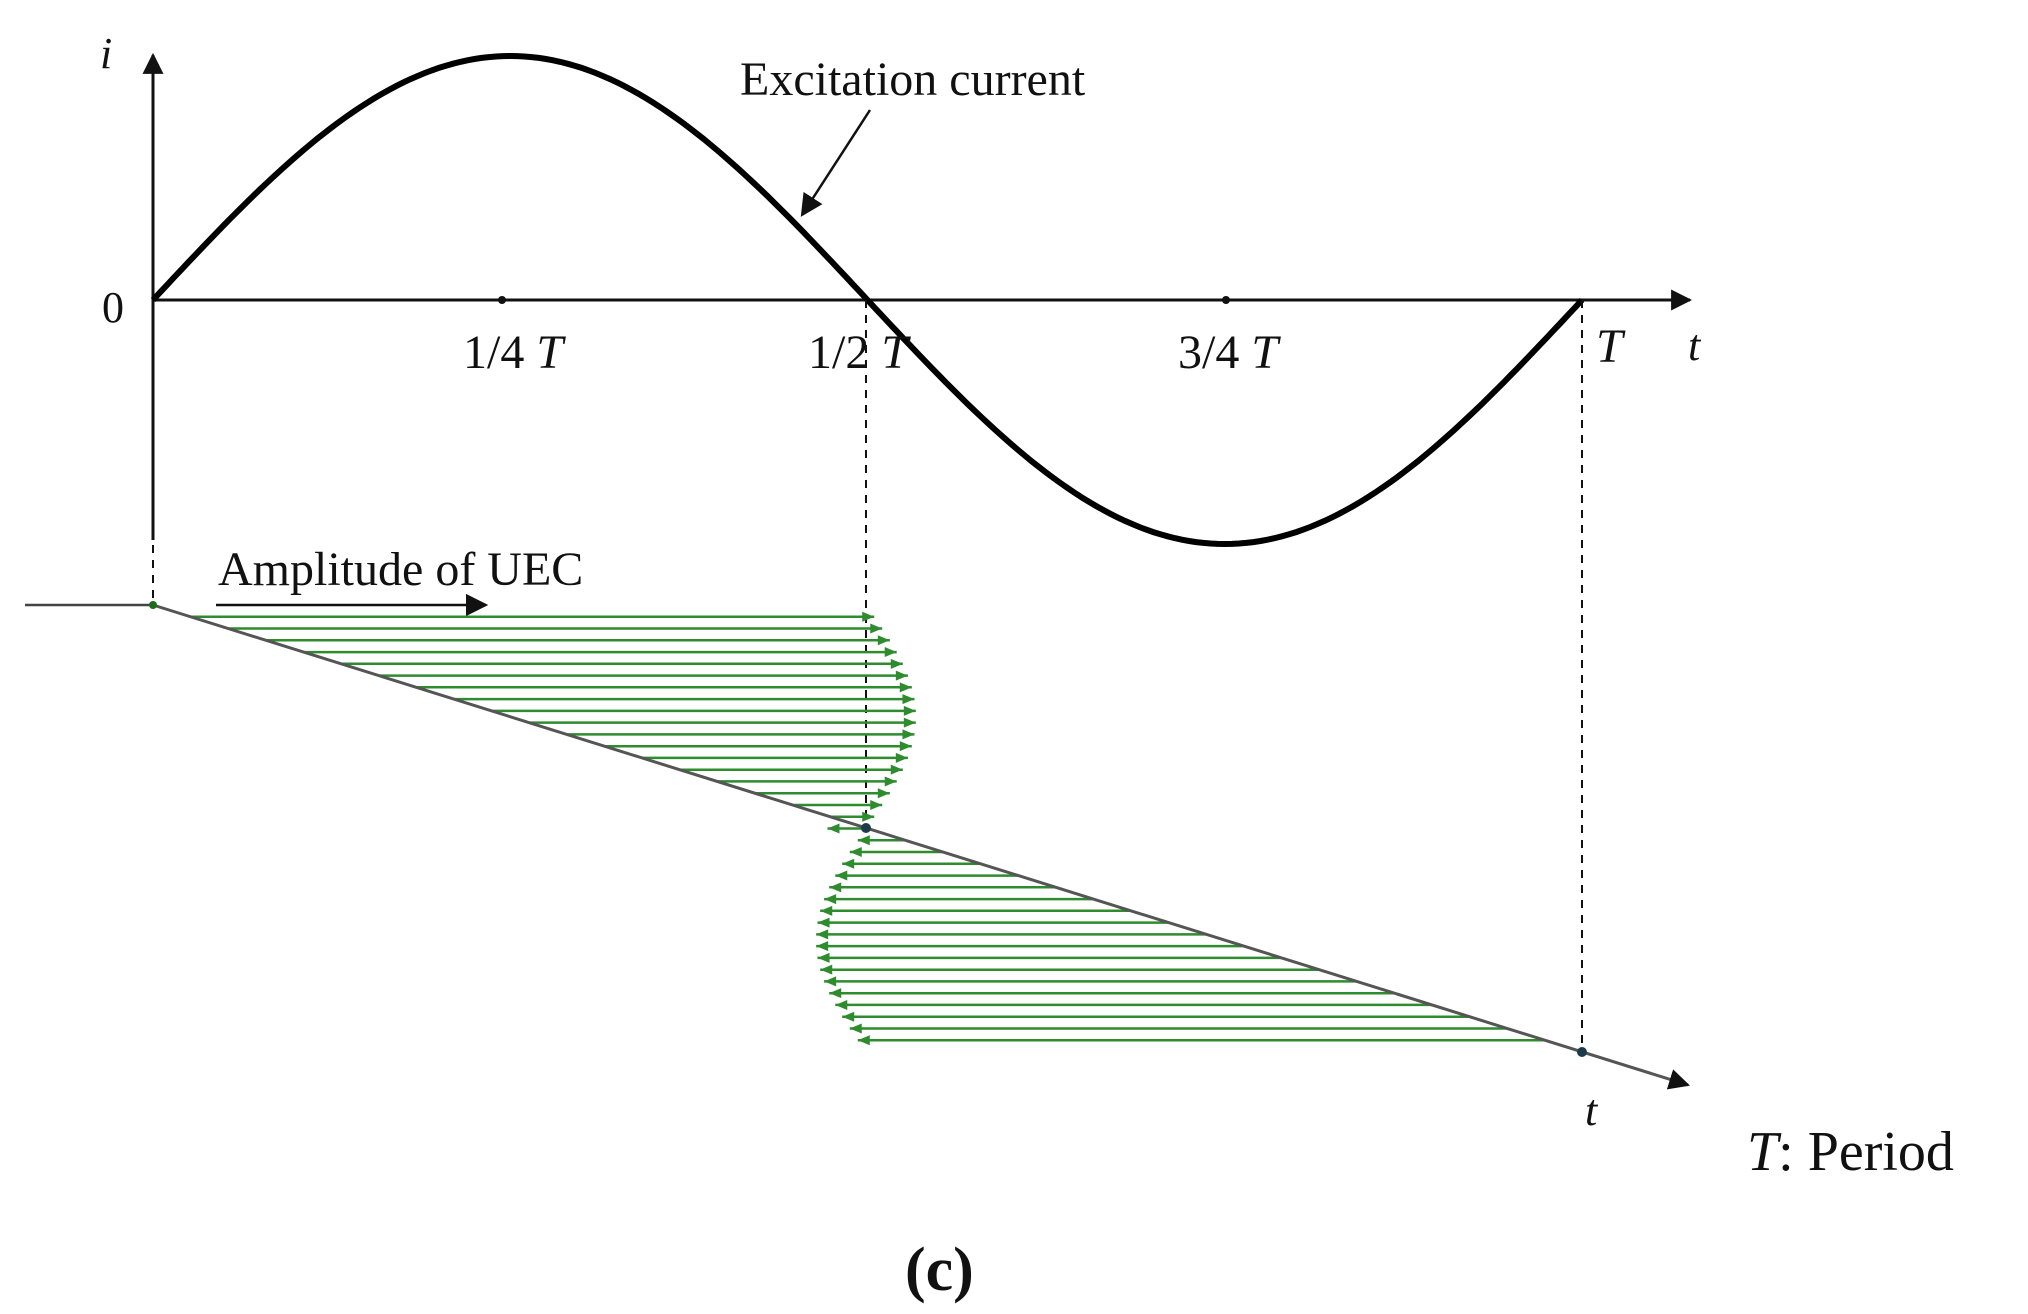 The width and height of the screenshot is (2028, 1314). Describe the element at coordinates (502, 300) in the screenshot. I see `tick-dot-quarter` at that location.